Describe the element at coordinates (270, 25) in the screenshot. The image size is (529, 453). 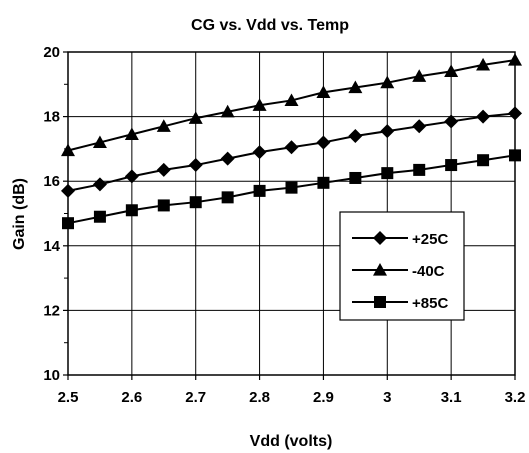
I see `chart-title: CG vs. Vdd vs. Temp` at that location.